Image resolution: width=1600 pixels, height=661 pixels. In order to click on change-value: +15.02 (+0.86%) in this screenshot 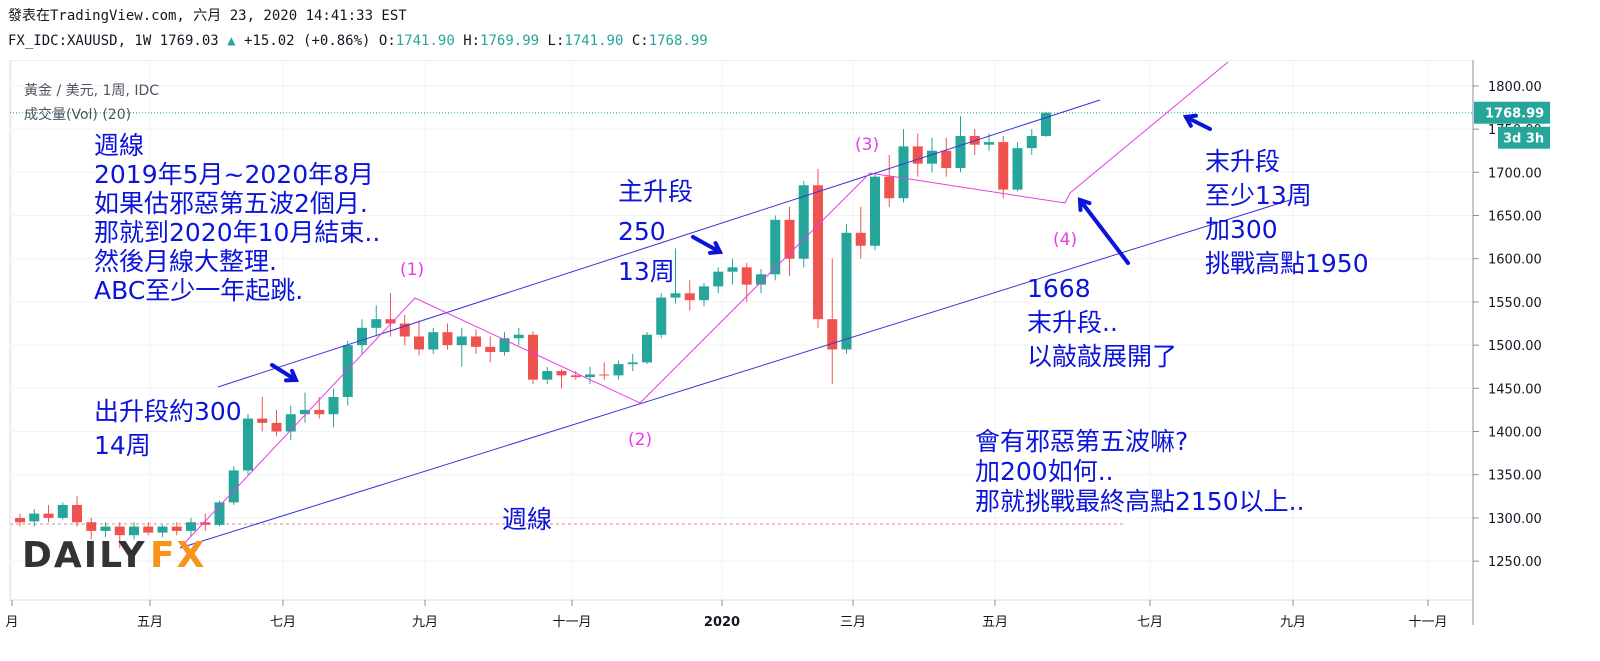, I will do `click(307, 41)`.